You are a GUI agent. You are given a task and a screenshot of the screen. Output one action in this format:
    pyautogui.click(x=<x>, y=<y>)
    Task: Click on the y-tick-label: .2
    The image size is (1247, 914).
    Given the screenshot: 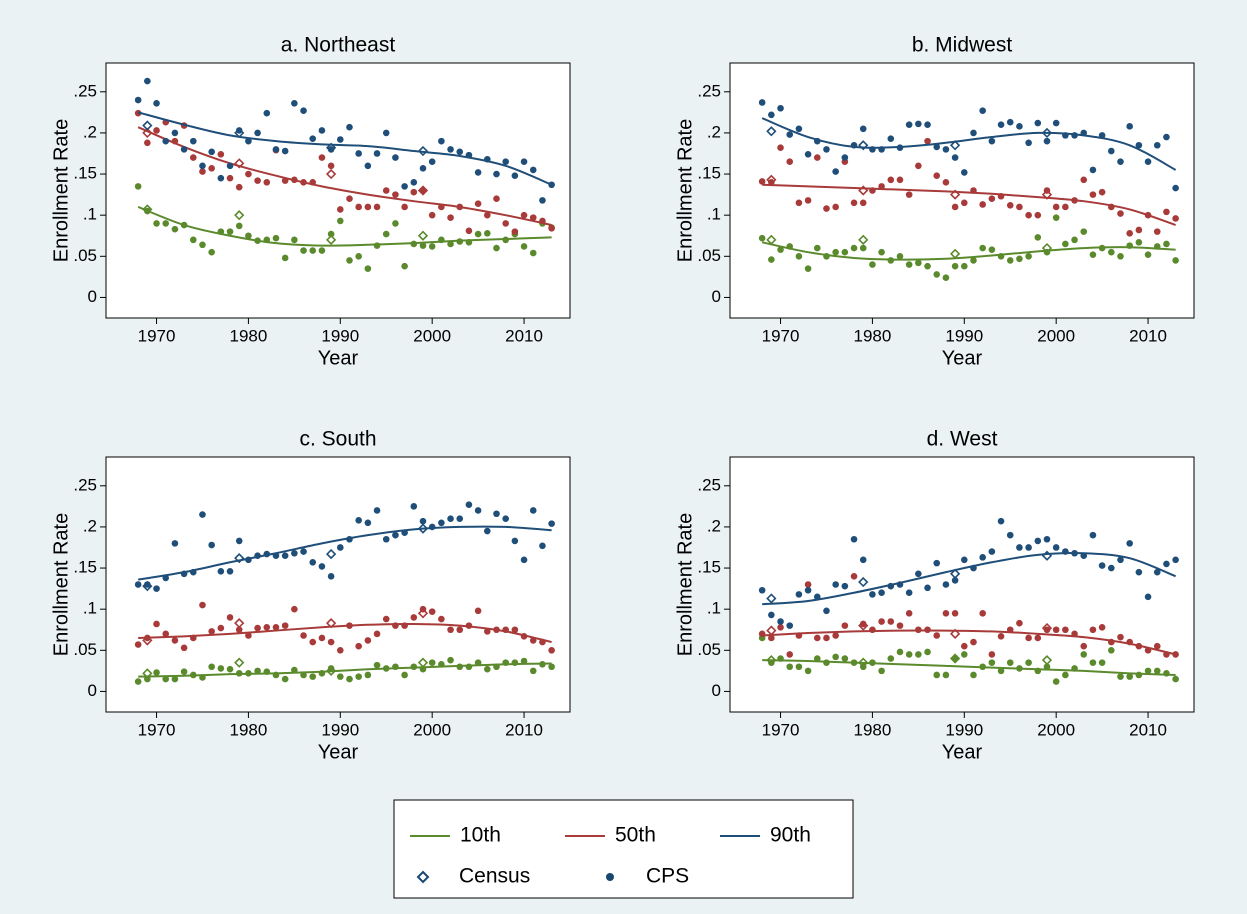 What is the action you would take?
    pyautogui.click(x=90, y=525)
    